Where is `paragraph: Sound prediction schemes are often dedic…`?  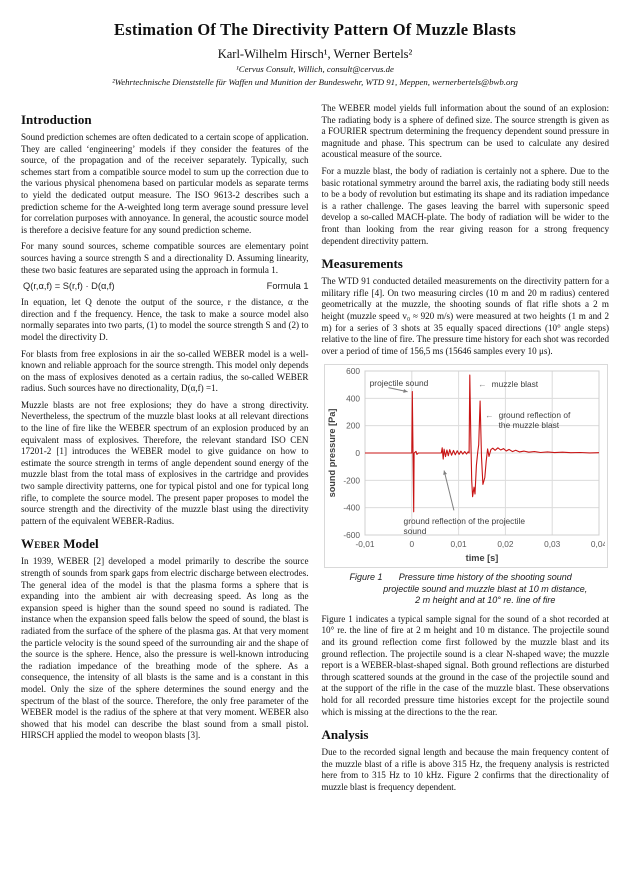 paragraph: Sound prediction schemes are often dedic… is located at coordinates (165, 183).